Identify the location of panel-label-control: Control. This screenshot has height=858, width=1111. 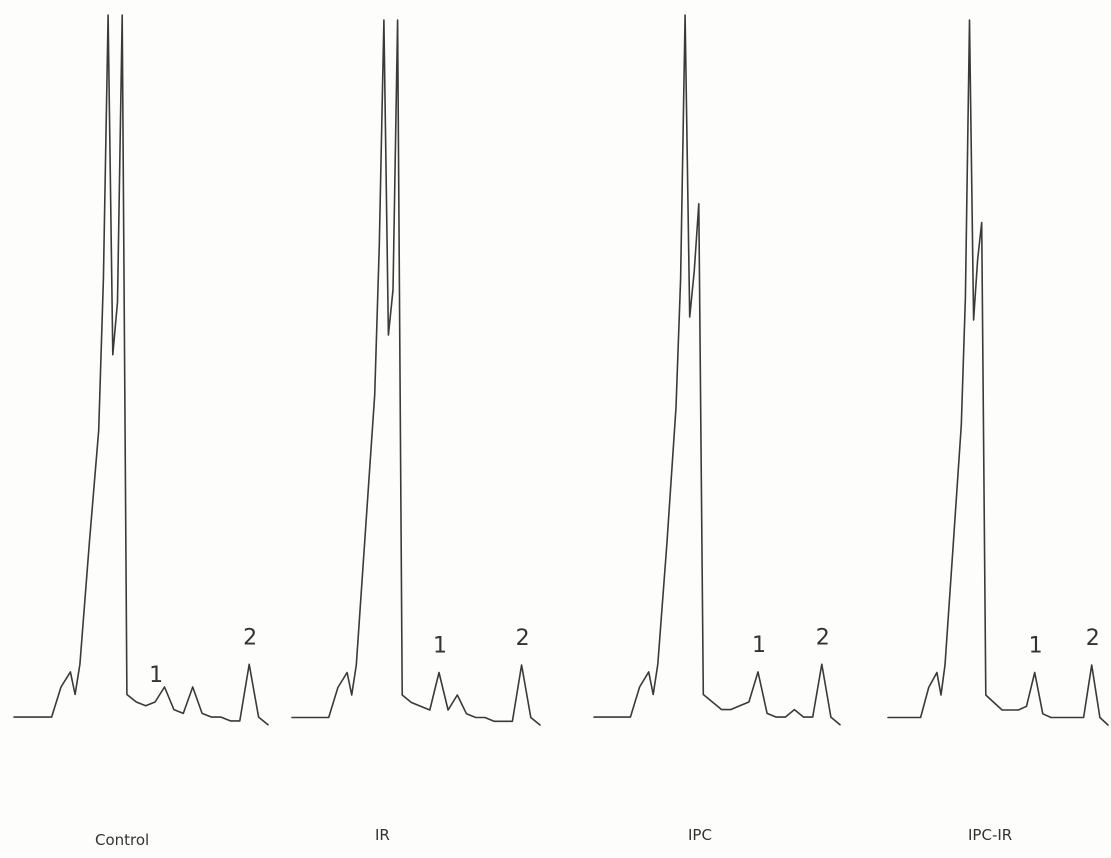
(122, 840).